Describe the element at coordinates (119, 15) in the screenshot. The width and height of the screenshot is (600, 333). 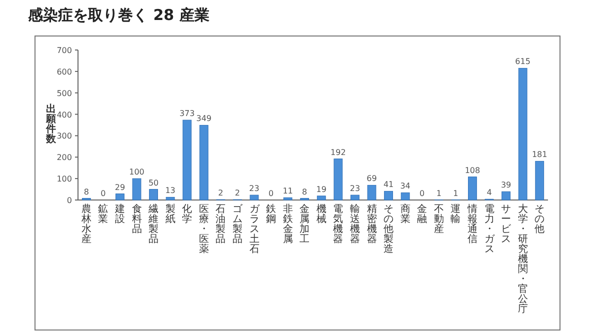
I see `chart-title: 感染症を取り巻く 28 産業` at that location.